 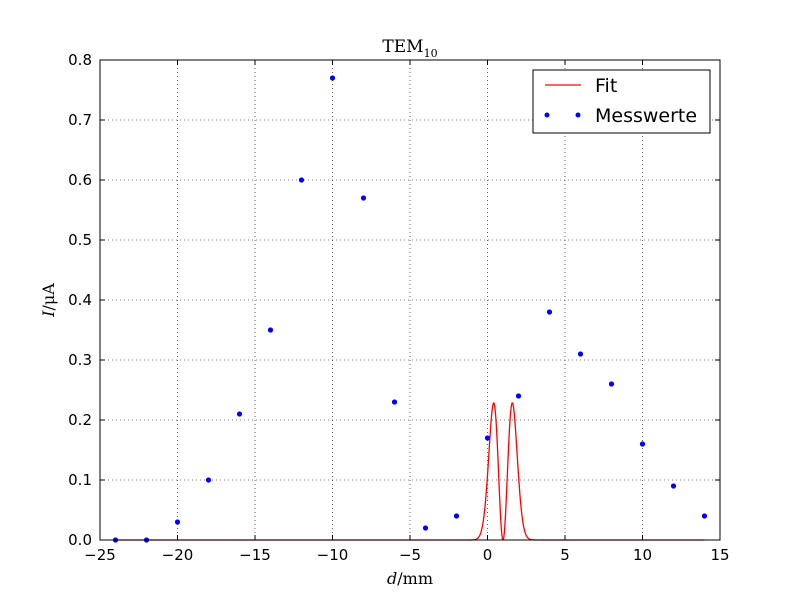 What do you see at coordinates (415, 578) in the screenshot?
I see `x-axis-label-unit: /mm` at bounding box center [415, 578].